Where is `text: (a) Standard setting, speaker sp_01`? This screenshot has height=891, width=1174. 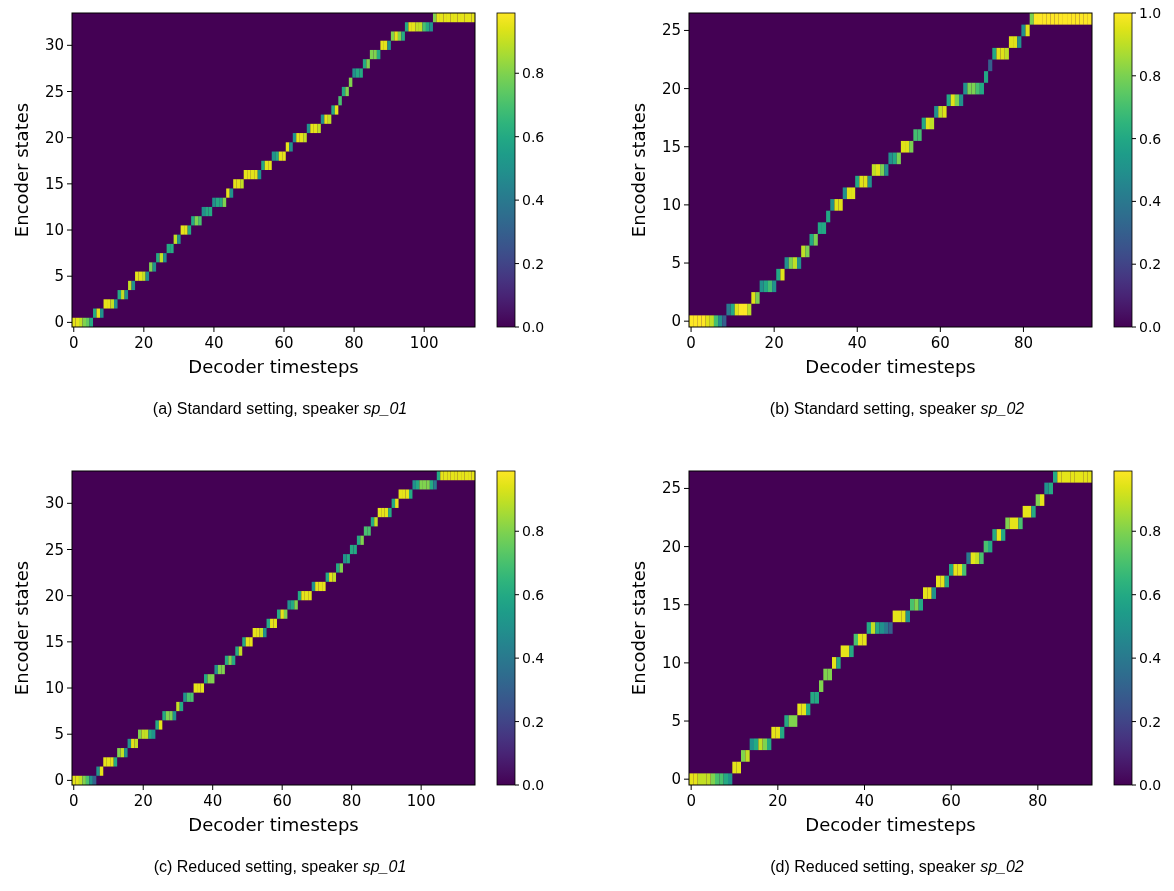 text: (a) Standard setting, speaker sp_01 is located at coordinates (280, 408).